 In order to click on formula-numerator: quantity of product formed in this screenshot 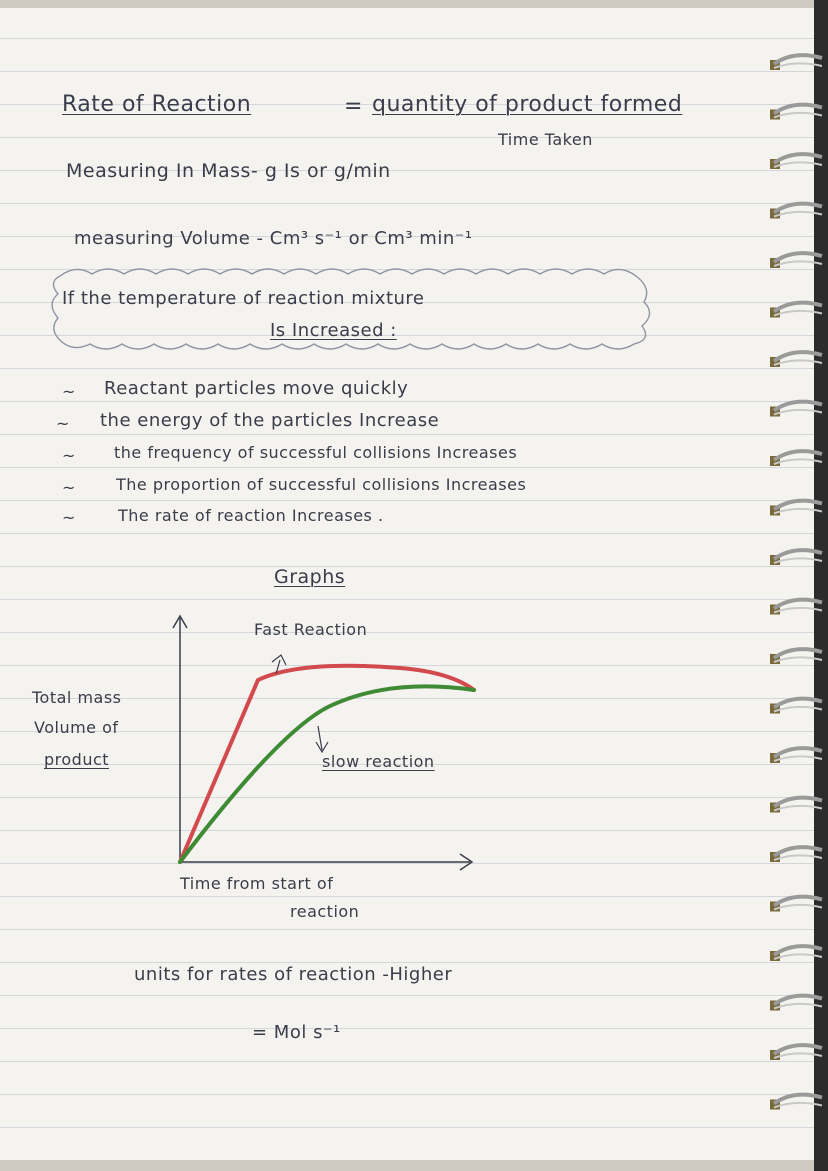, I will do `click(527, 104)`.